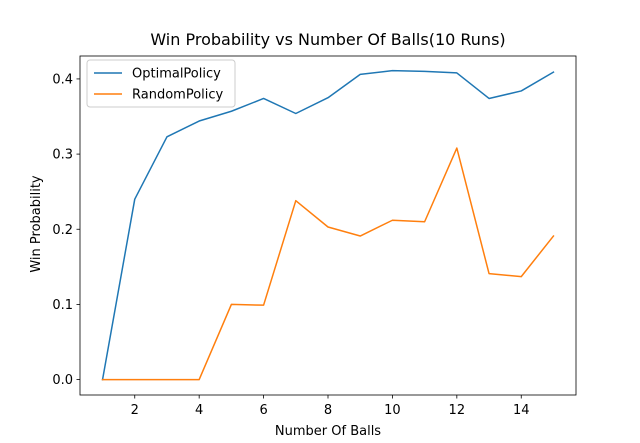 This screenshot has width=640, height=443. What do you see at coordinates (62, 305) in the screenshot?
I see `y-tick-label-1: 0.1` at bounding box center [62, 305].